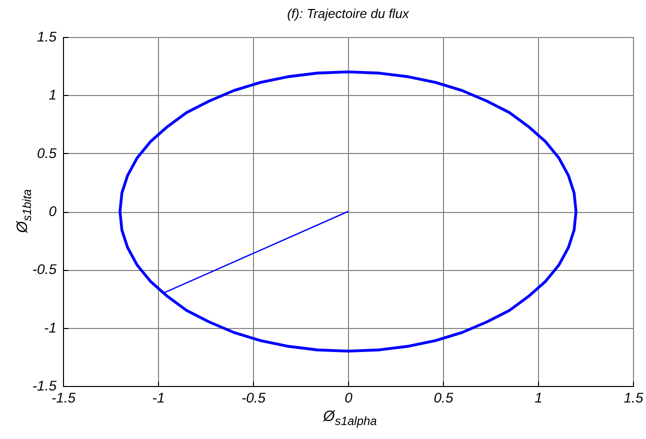 The width and height of the screenshot is (646, 439). Describe the element at coordinates (348, 13) in the screenshot. I see `chart-title: (f): Trajectoire du flux` at that location.